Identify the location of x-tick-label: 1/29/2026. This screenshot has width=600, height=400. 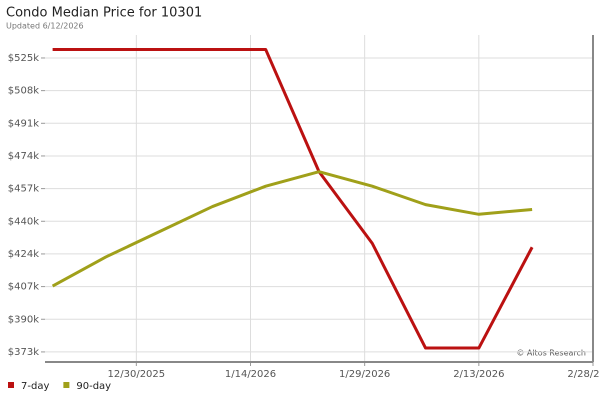
(364, 374).